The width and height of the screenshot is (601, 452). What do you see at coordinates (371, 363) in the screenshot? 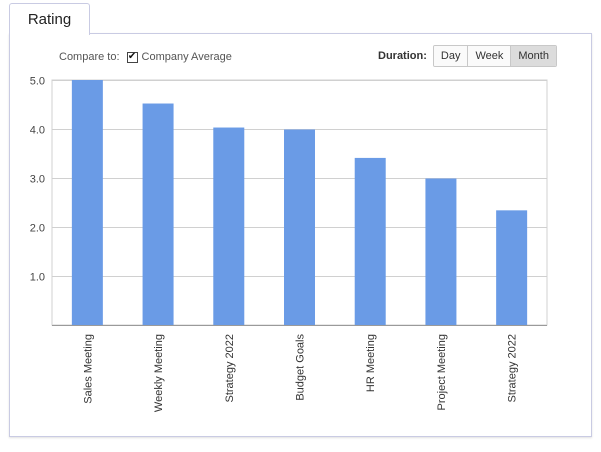
I see `x-tick-label: HR Meeting` at bounding box center [371, 363].